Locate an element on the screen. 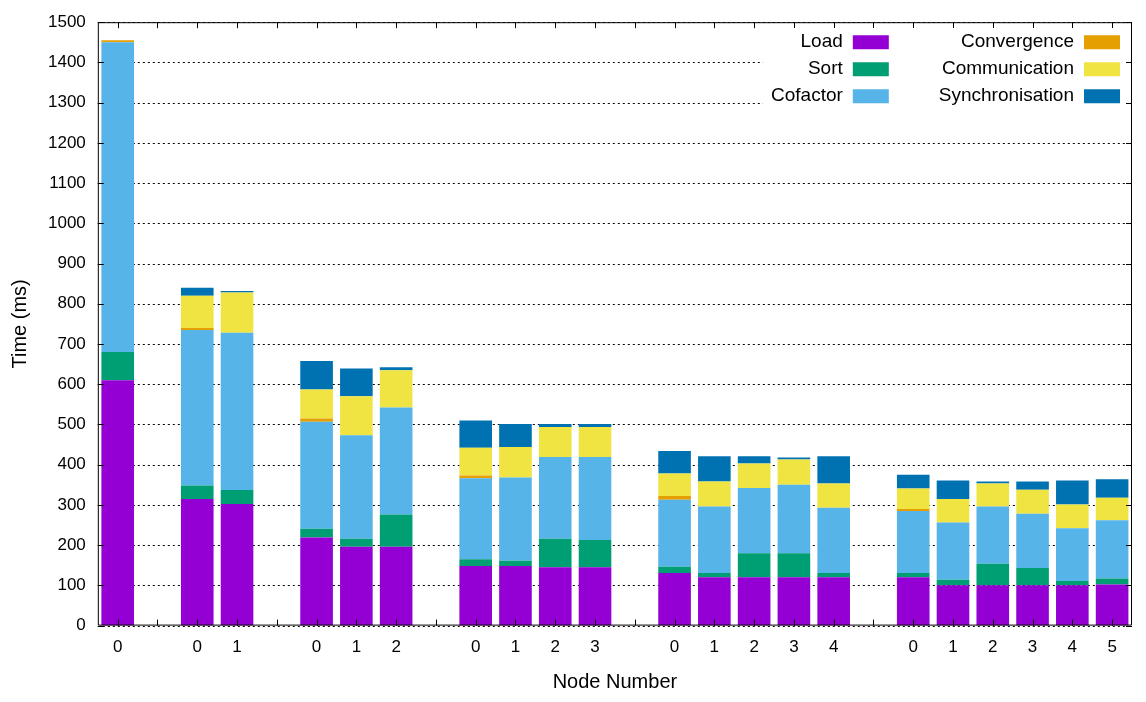 The width and height of the screenshot is (1146, 702). x-axis-title: Node Number is located at coordinates (615, 680).